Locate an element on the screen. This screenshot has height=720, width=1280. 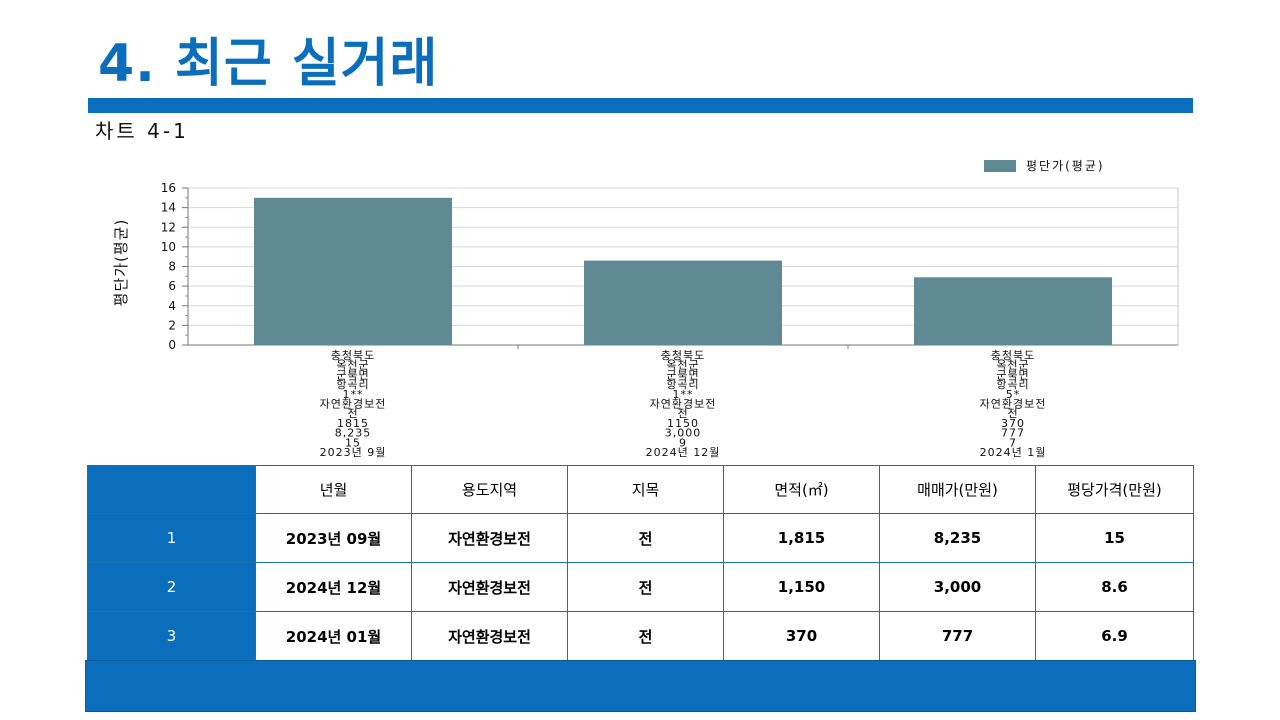
header-year-month: 년월 is located at coordinates (333, 489).